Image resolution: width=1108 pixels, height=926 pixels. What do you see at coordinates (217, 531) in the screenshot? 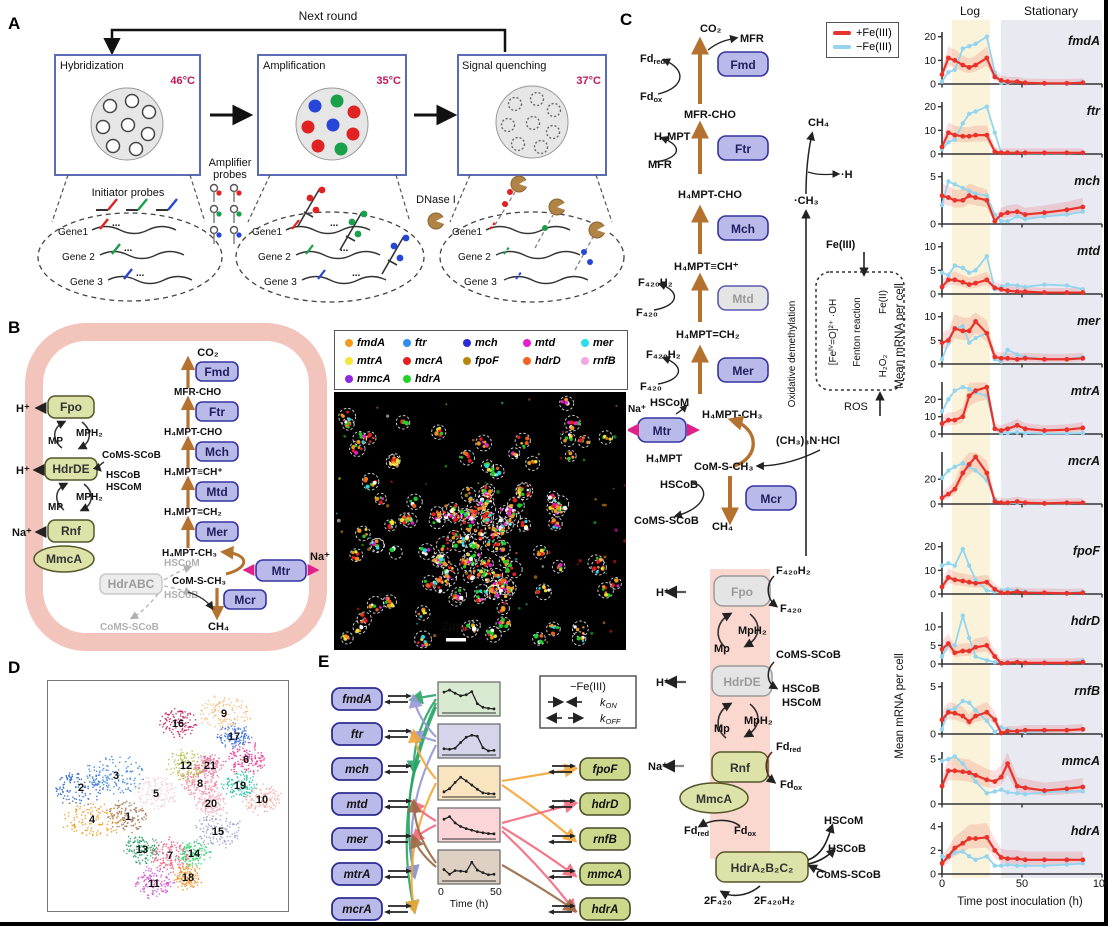
I see `mer-box` at bounding box center [217, 531].